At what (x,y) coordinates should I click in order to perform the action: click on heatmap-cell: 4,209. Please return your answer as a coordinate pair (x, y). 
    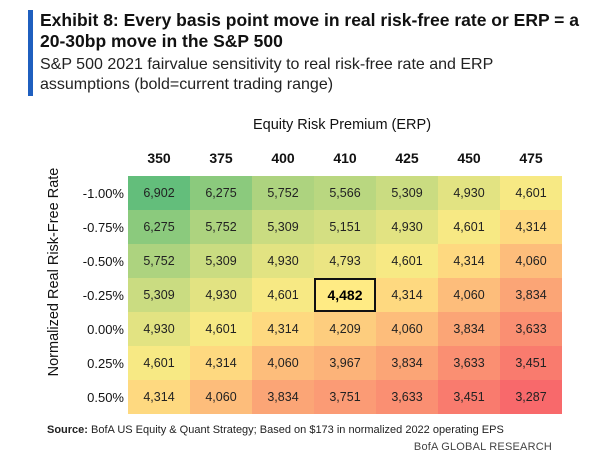
    Looking at the image, I should click on (345, 329).